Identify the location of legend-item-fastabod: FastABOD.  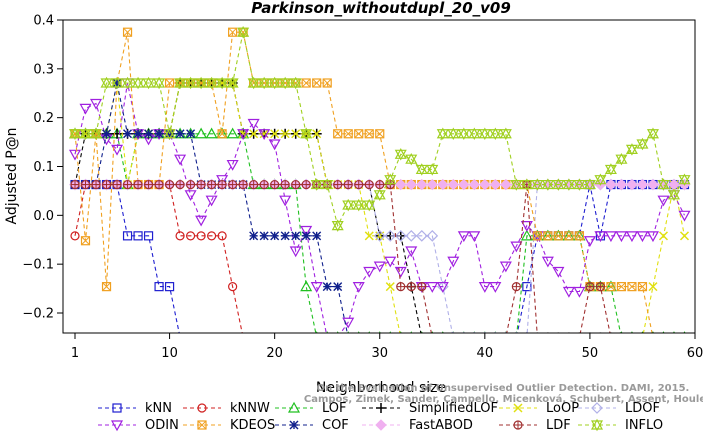
(417, 425).